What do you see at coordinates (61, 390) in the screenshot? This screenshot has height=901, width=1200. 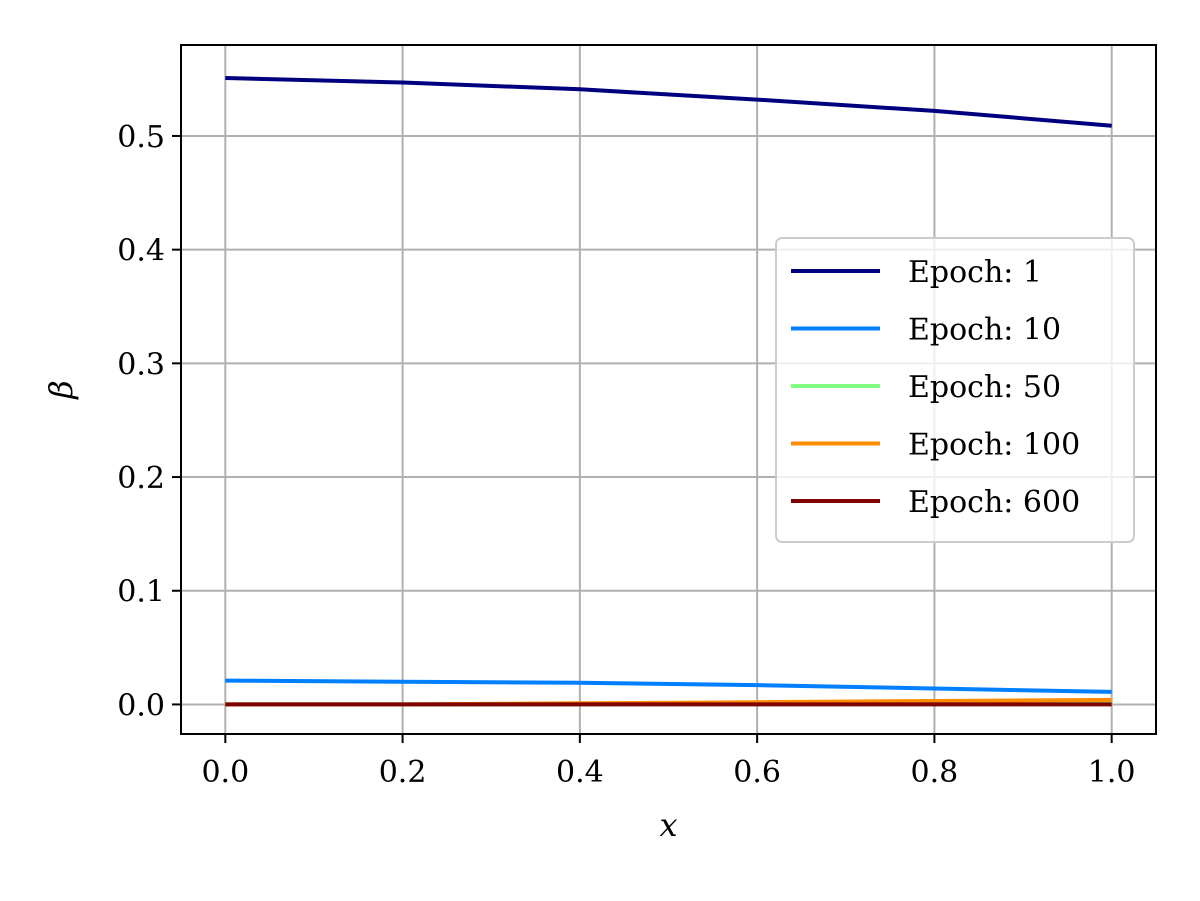 I see `y-axis-label: β` at bounding box center [61, 390].